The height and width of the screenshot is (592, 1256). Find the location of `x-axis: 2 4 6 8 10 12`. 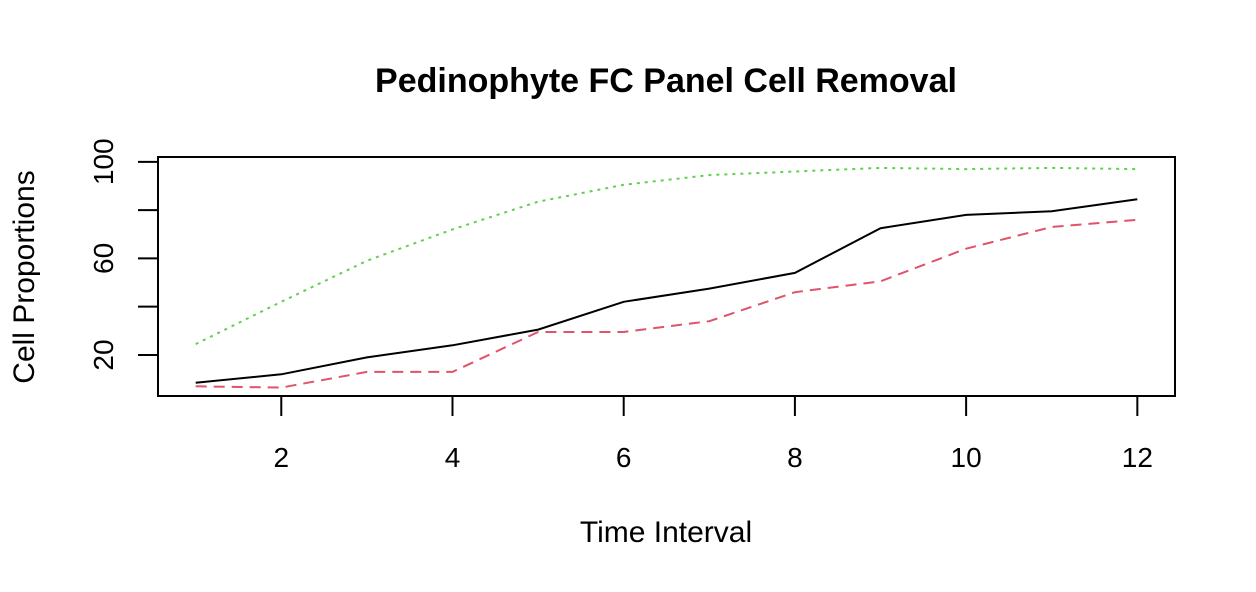

x-axis: 2 4 6 8 10 12 is located at coordinates (713, 434).